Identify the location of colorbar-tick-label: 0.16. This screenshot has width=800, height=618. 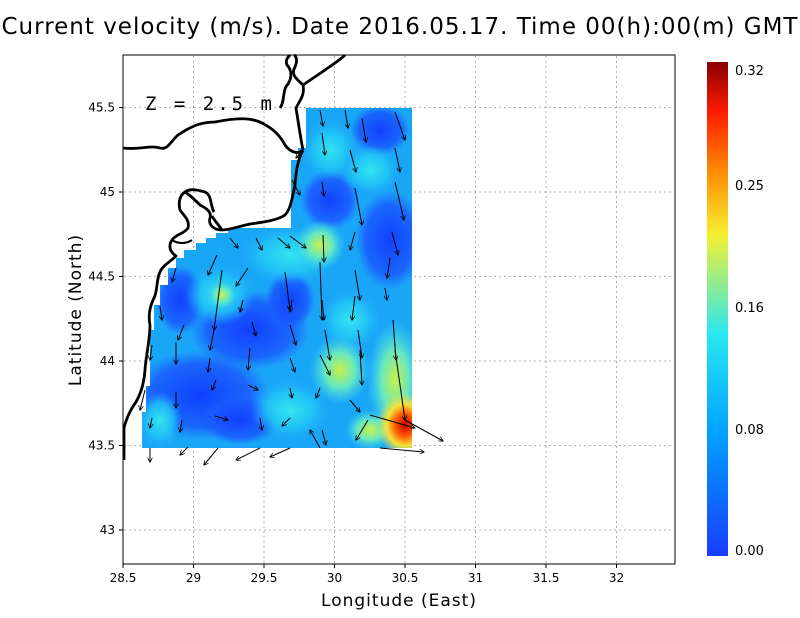
(749, 308).